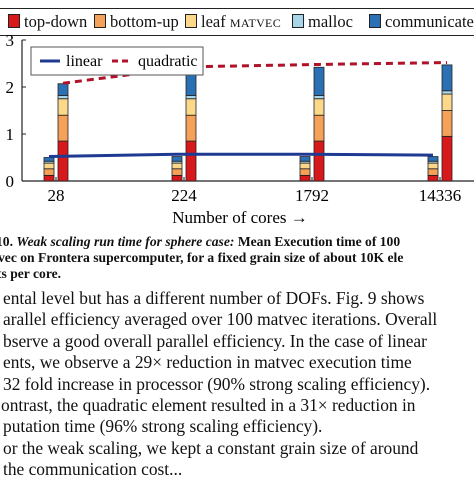 This screenshot has width=474, height=481. Describe the element at coordinates (240, 217) in the screenshot. I see `x-axis-label: Number of cores →` at that location.